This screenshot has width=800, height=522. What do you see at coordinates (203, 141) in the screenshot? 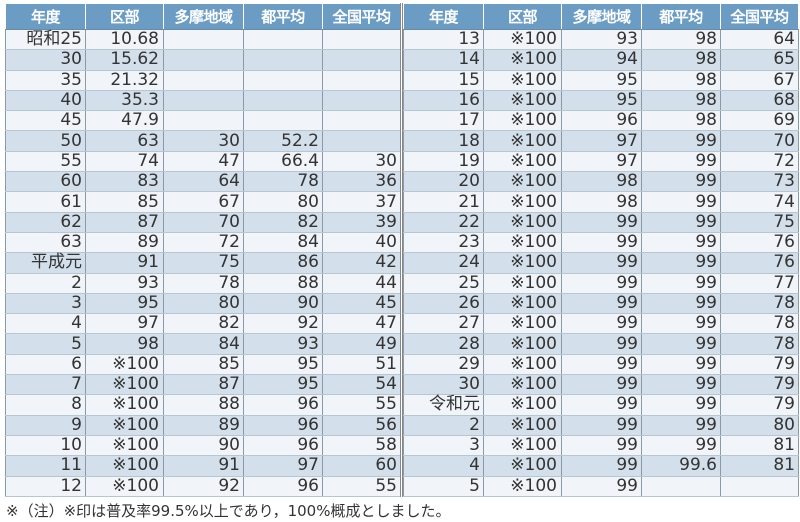
I see `cell-tama: 30` at bounding box center [203, 141].